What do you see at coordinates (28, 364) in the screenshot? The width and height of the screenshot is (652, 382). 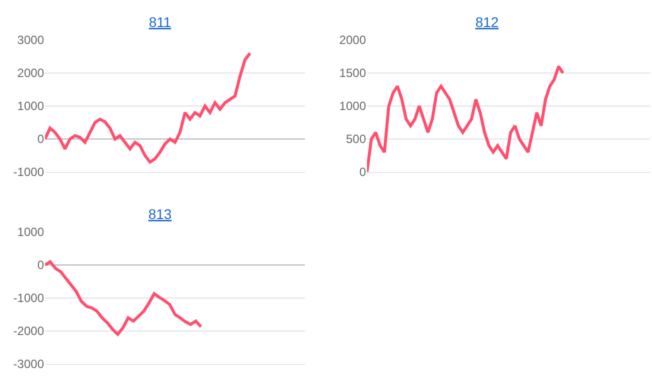 I see `y-tick-label: -3000` at bounding box center [28, 364].